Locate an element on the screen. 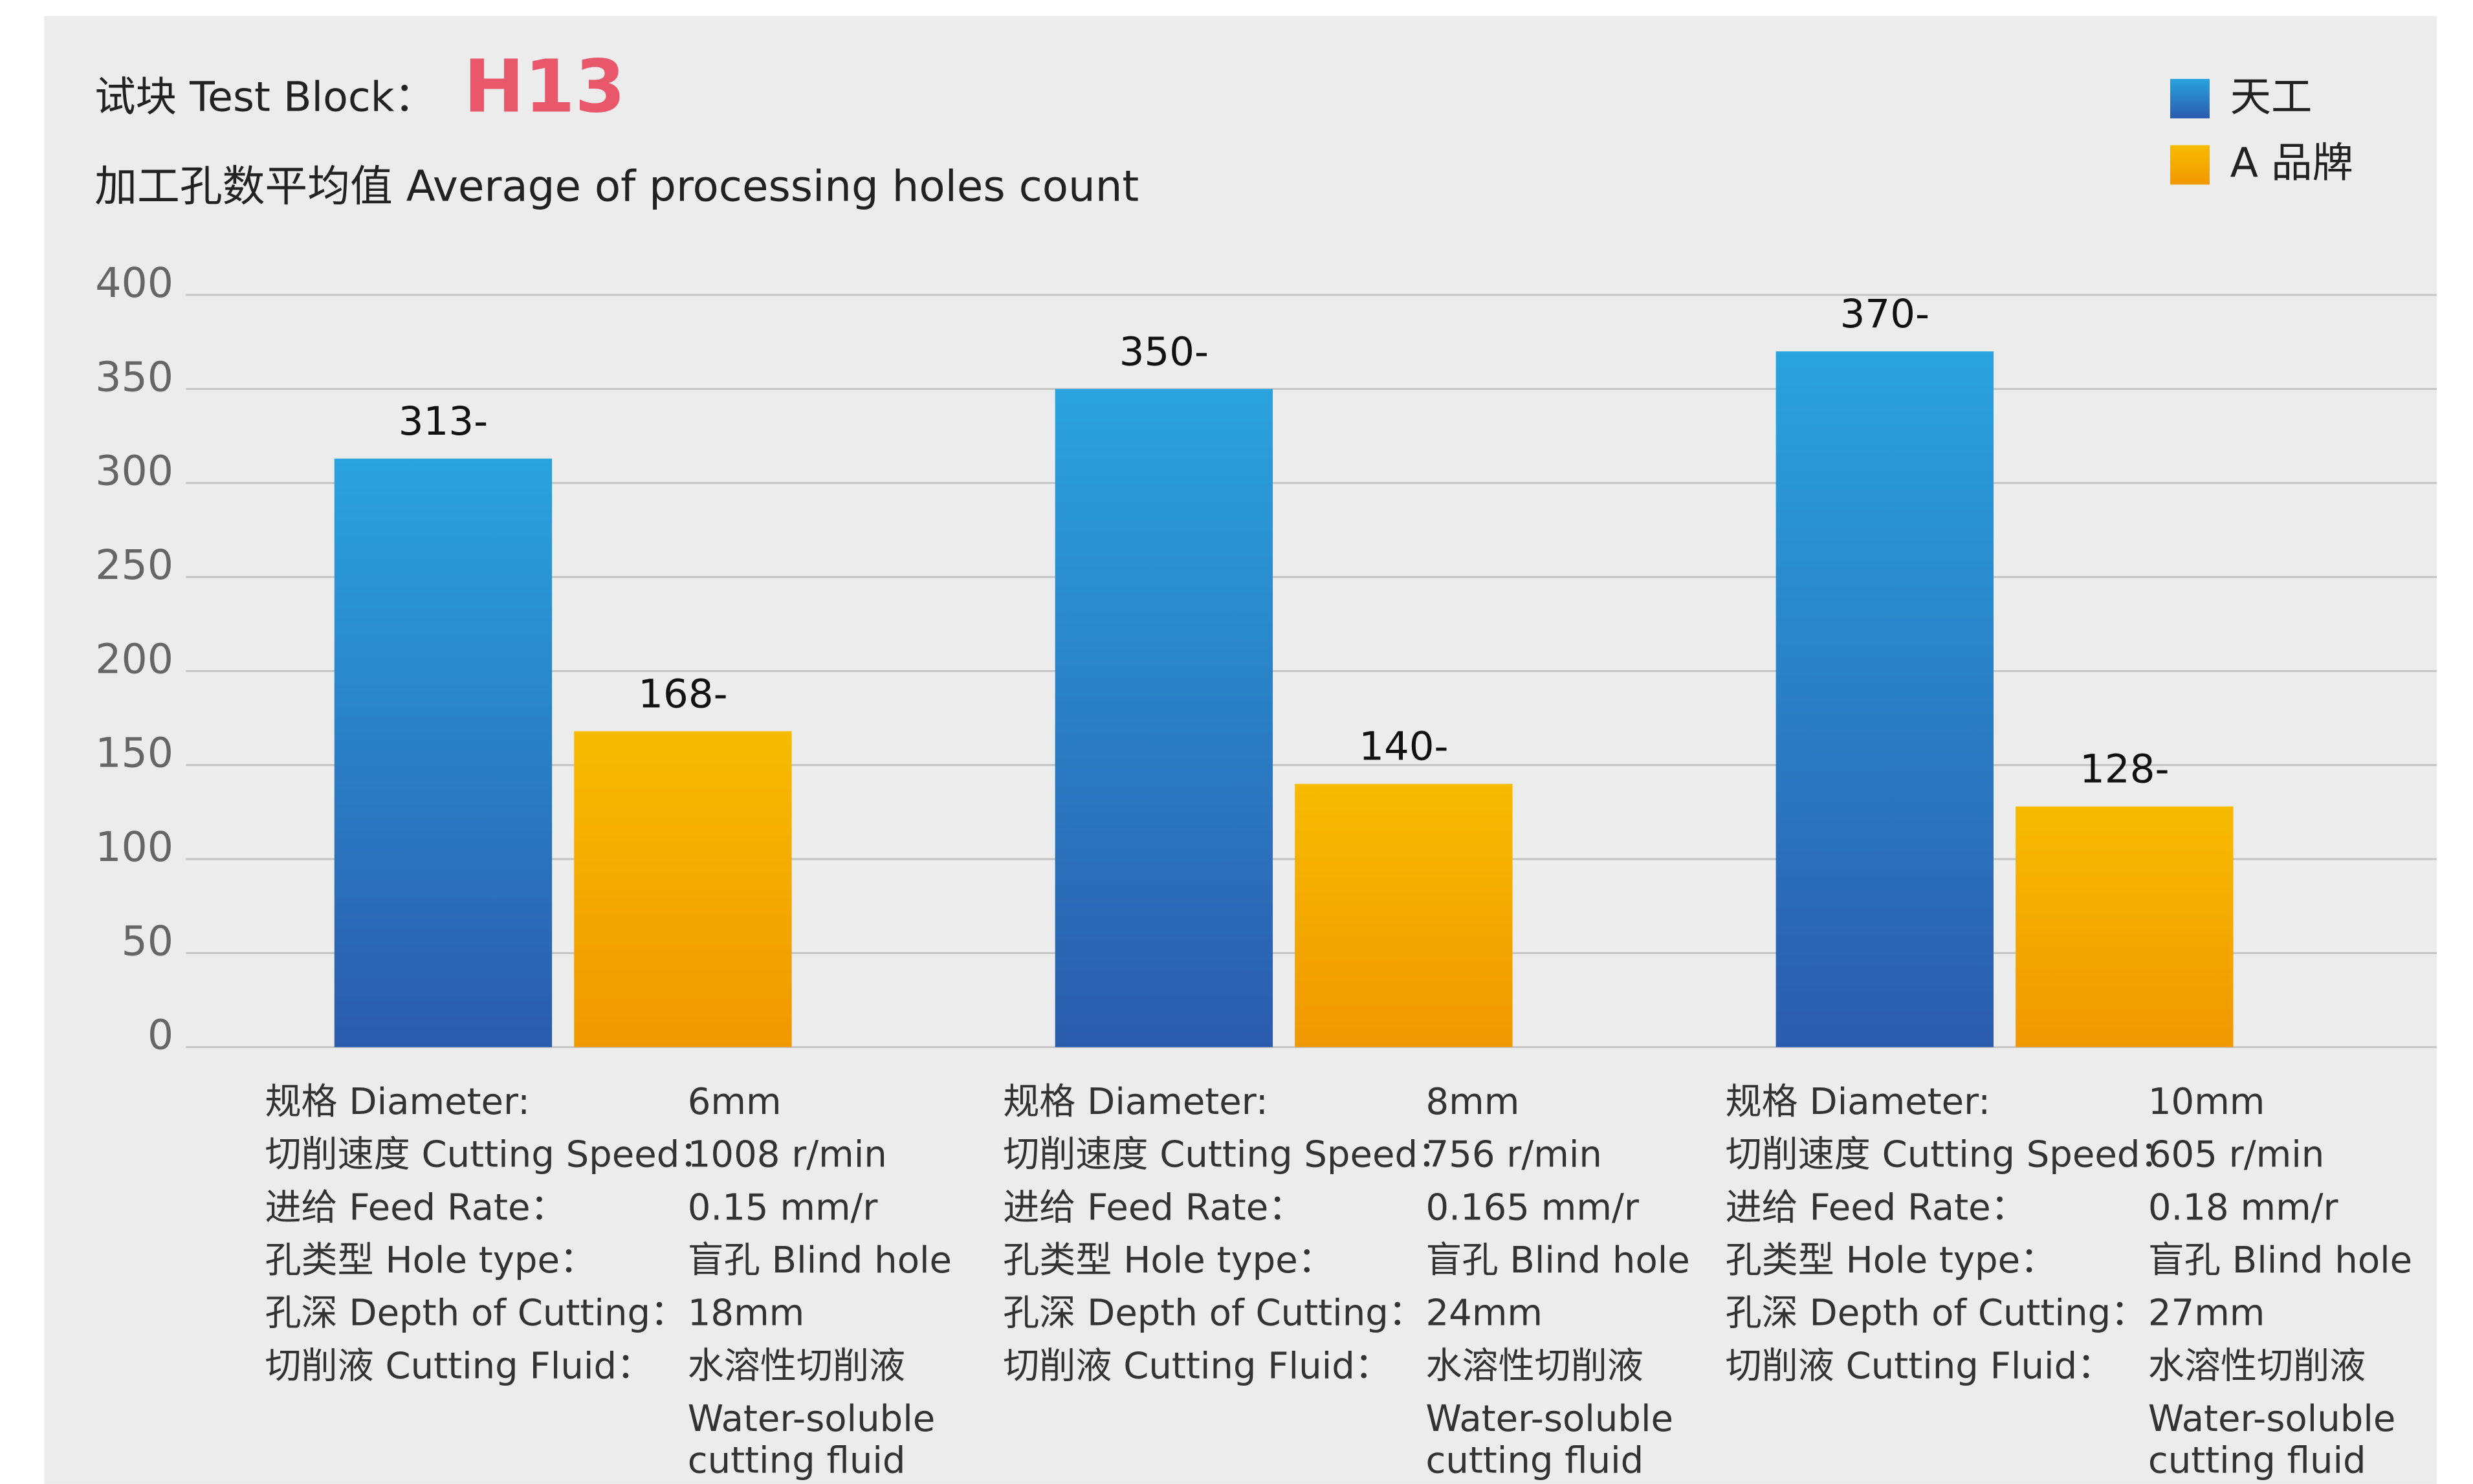 The height and width of the screenshot is (1484, 2473). spec-value: 0.15 mm/r is located at coordinates (783, 1207).